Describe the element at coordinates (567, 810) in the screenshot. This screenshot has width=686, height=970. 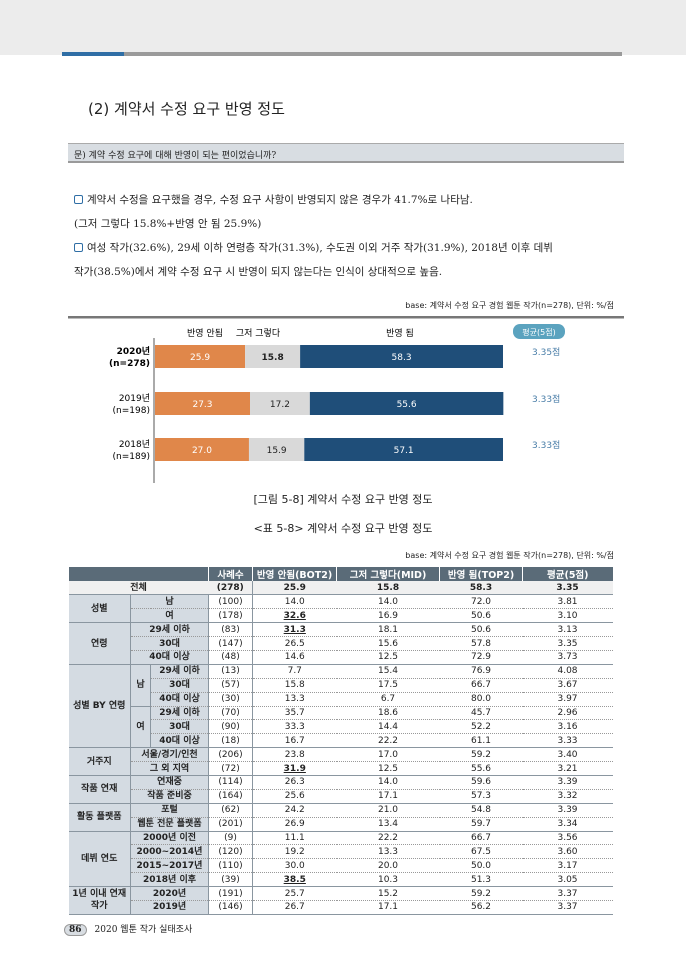
I see `value-cell: 3.39` at that location.